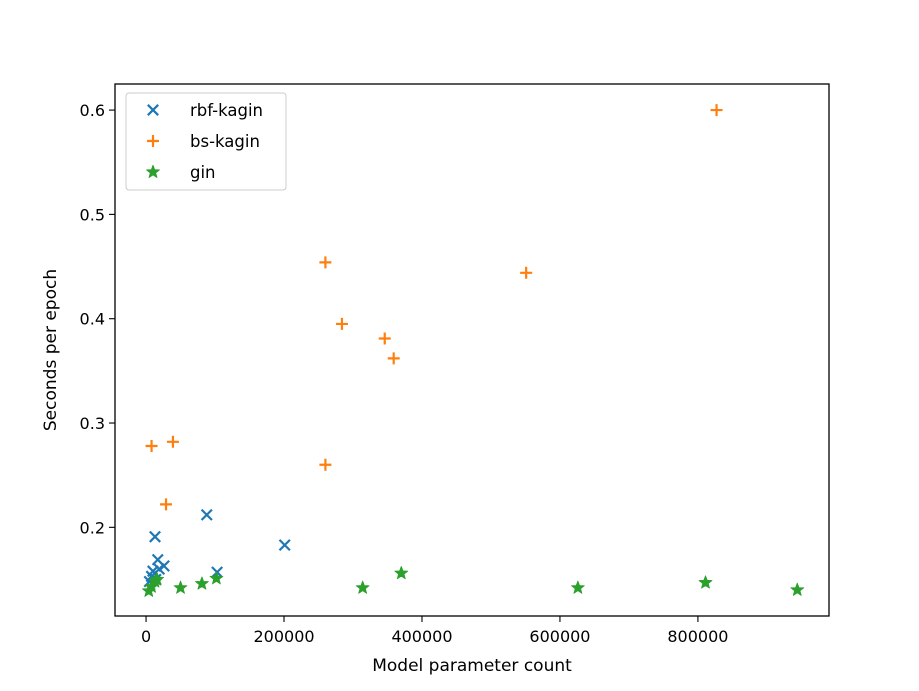 Image resolution: width=919 pixels, height=691 pixels. Describe the element at coordinates (226, 110) in the screenshot. I see `legend-label-rbf-kagin: rbf-kagin` at that location.